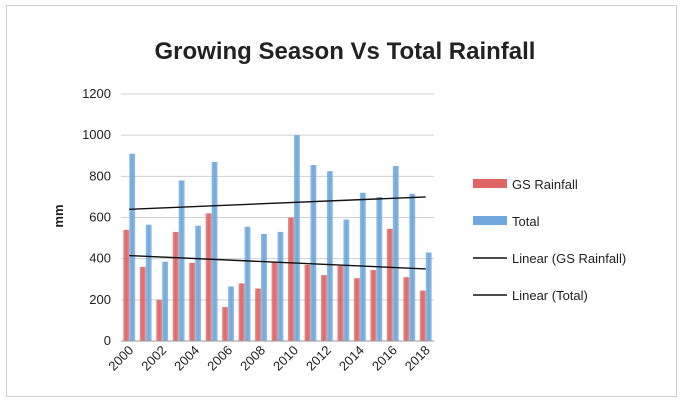  What do you see at coordinates (186, 358) in the screenshot?
I see `x-tick-label: 2004` at bounding box center [186, 358].